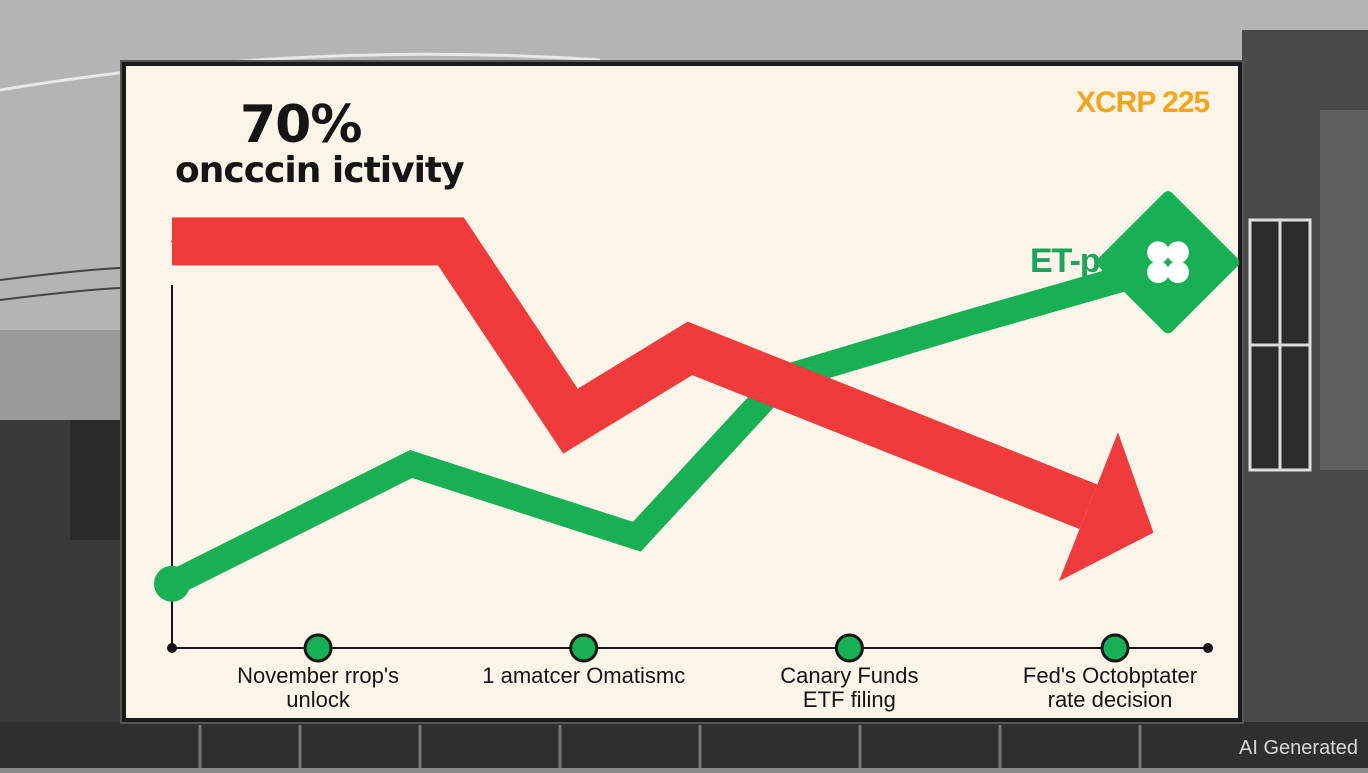 This screenshot has width=1368, height=773. I want to click on x-tick-label-3: Fed's Octobptater rate decision, so click(1110, 687).